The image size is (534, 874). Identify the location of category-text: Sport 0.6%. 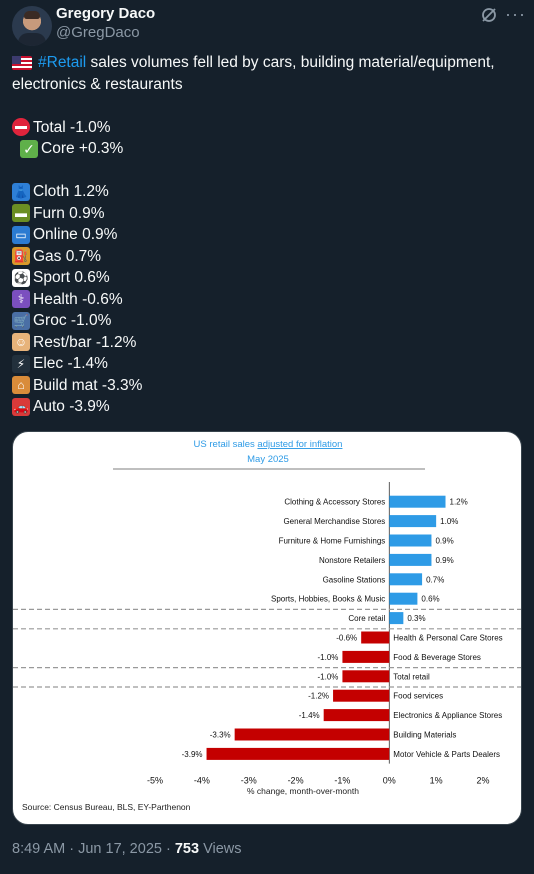
(71, 277).